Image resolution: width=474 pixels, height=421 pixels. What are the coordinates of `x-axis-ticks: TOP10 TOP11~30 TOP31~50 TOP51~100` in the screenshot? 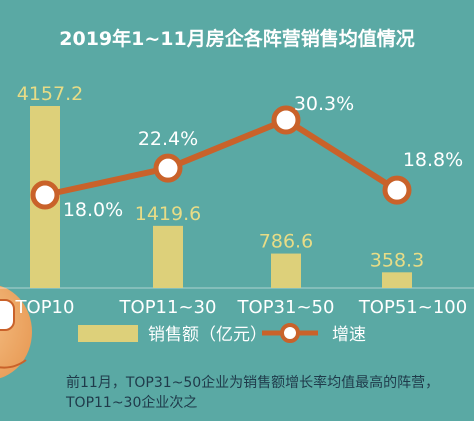 It's located at (241, 307).